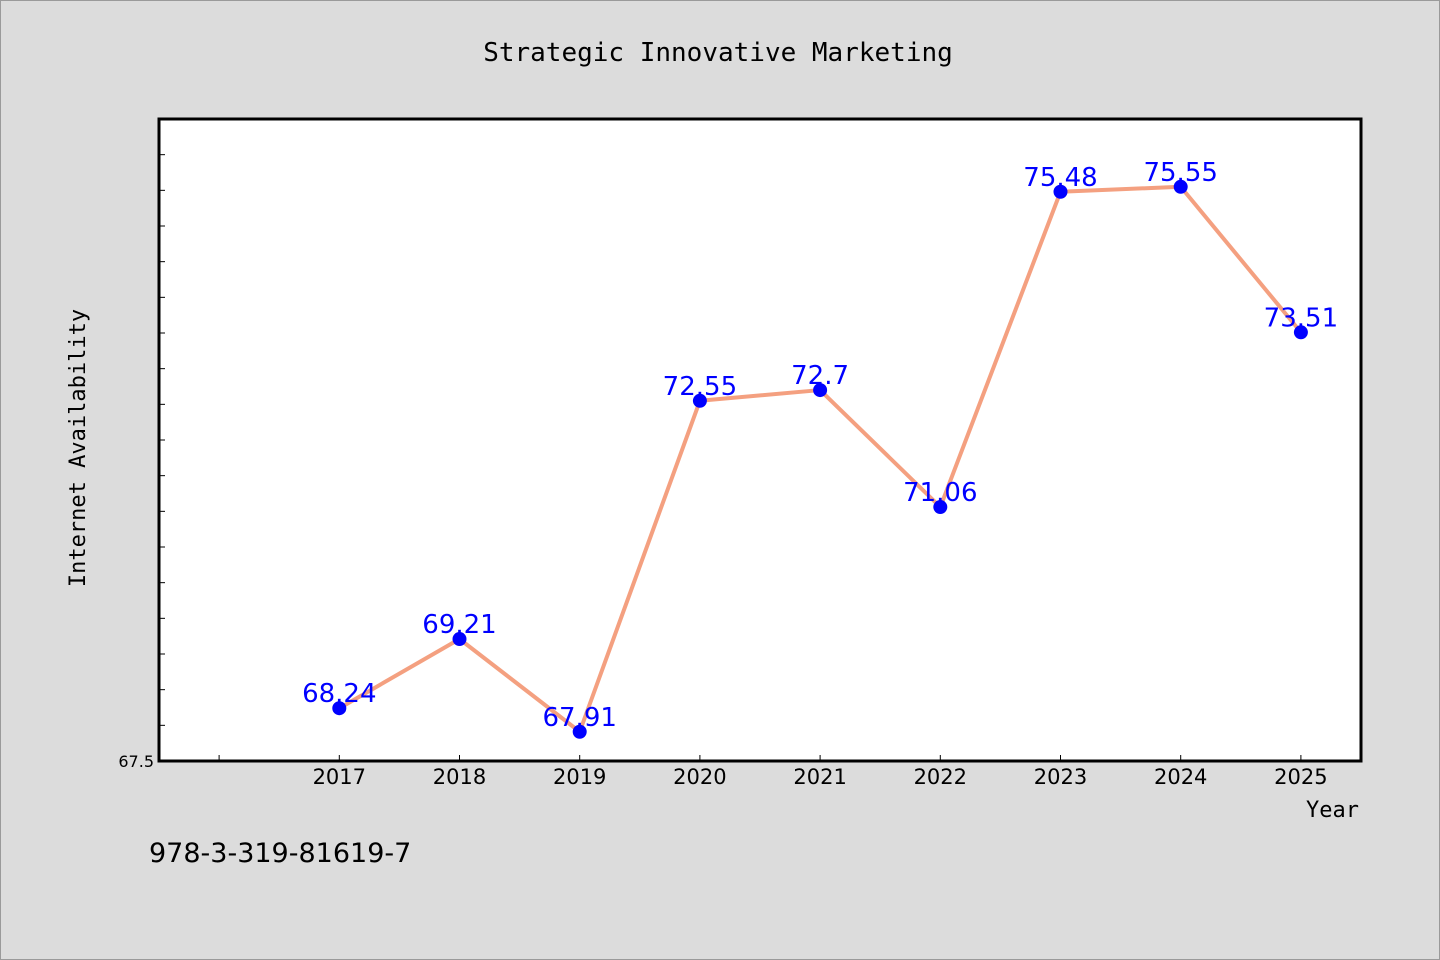 The width and height of the screenshot is (1440, 960). Describe the element at coordinates (718, 53) in the screenshot. I see `chart-title: Strategic Innovative Marketing` at that location.